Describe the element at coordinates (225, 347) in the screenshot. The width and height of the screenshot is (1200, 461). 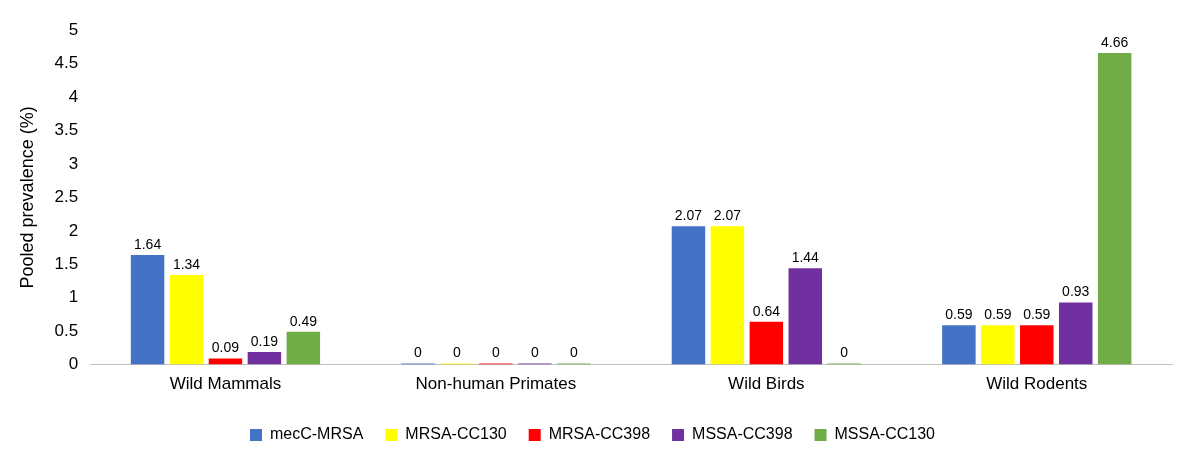
I see `data-label: 0.09` at that location.